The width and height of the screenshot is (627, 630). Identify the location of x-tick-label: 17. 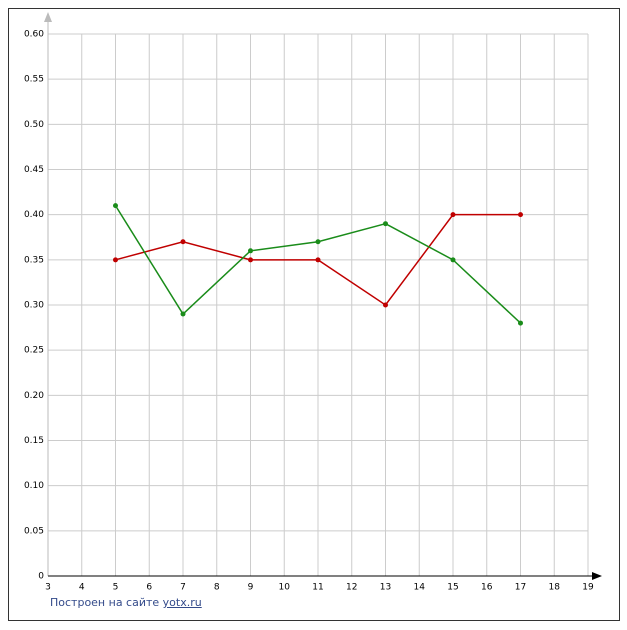
(520, 588).